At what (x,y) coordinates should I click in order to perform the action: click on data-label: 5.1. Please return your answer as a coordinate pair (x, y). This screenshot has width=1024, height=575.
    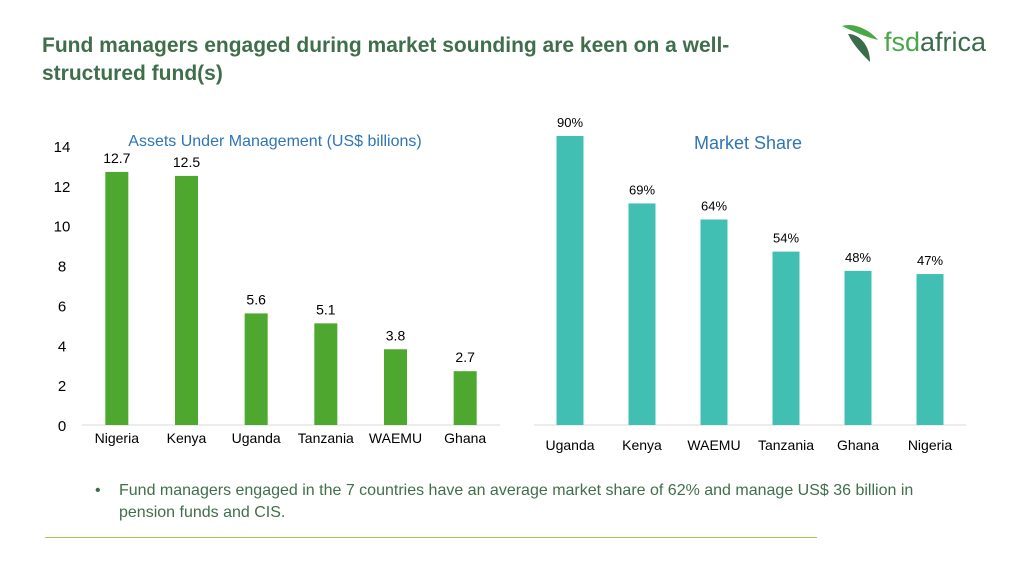
    Looking at the image, I should click on (326, 309).